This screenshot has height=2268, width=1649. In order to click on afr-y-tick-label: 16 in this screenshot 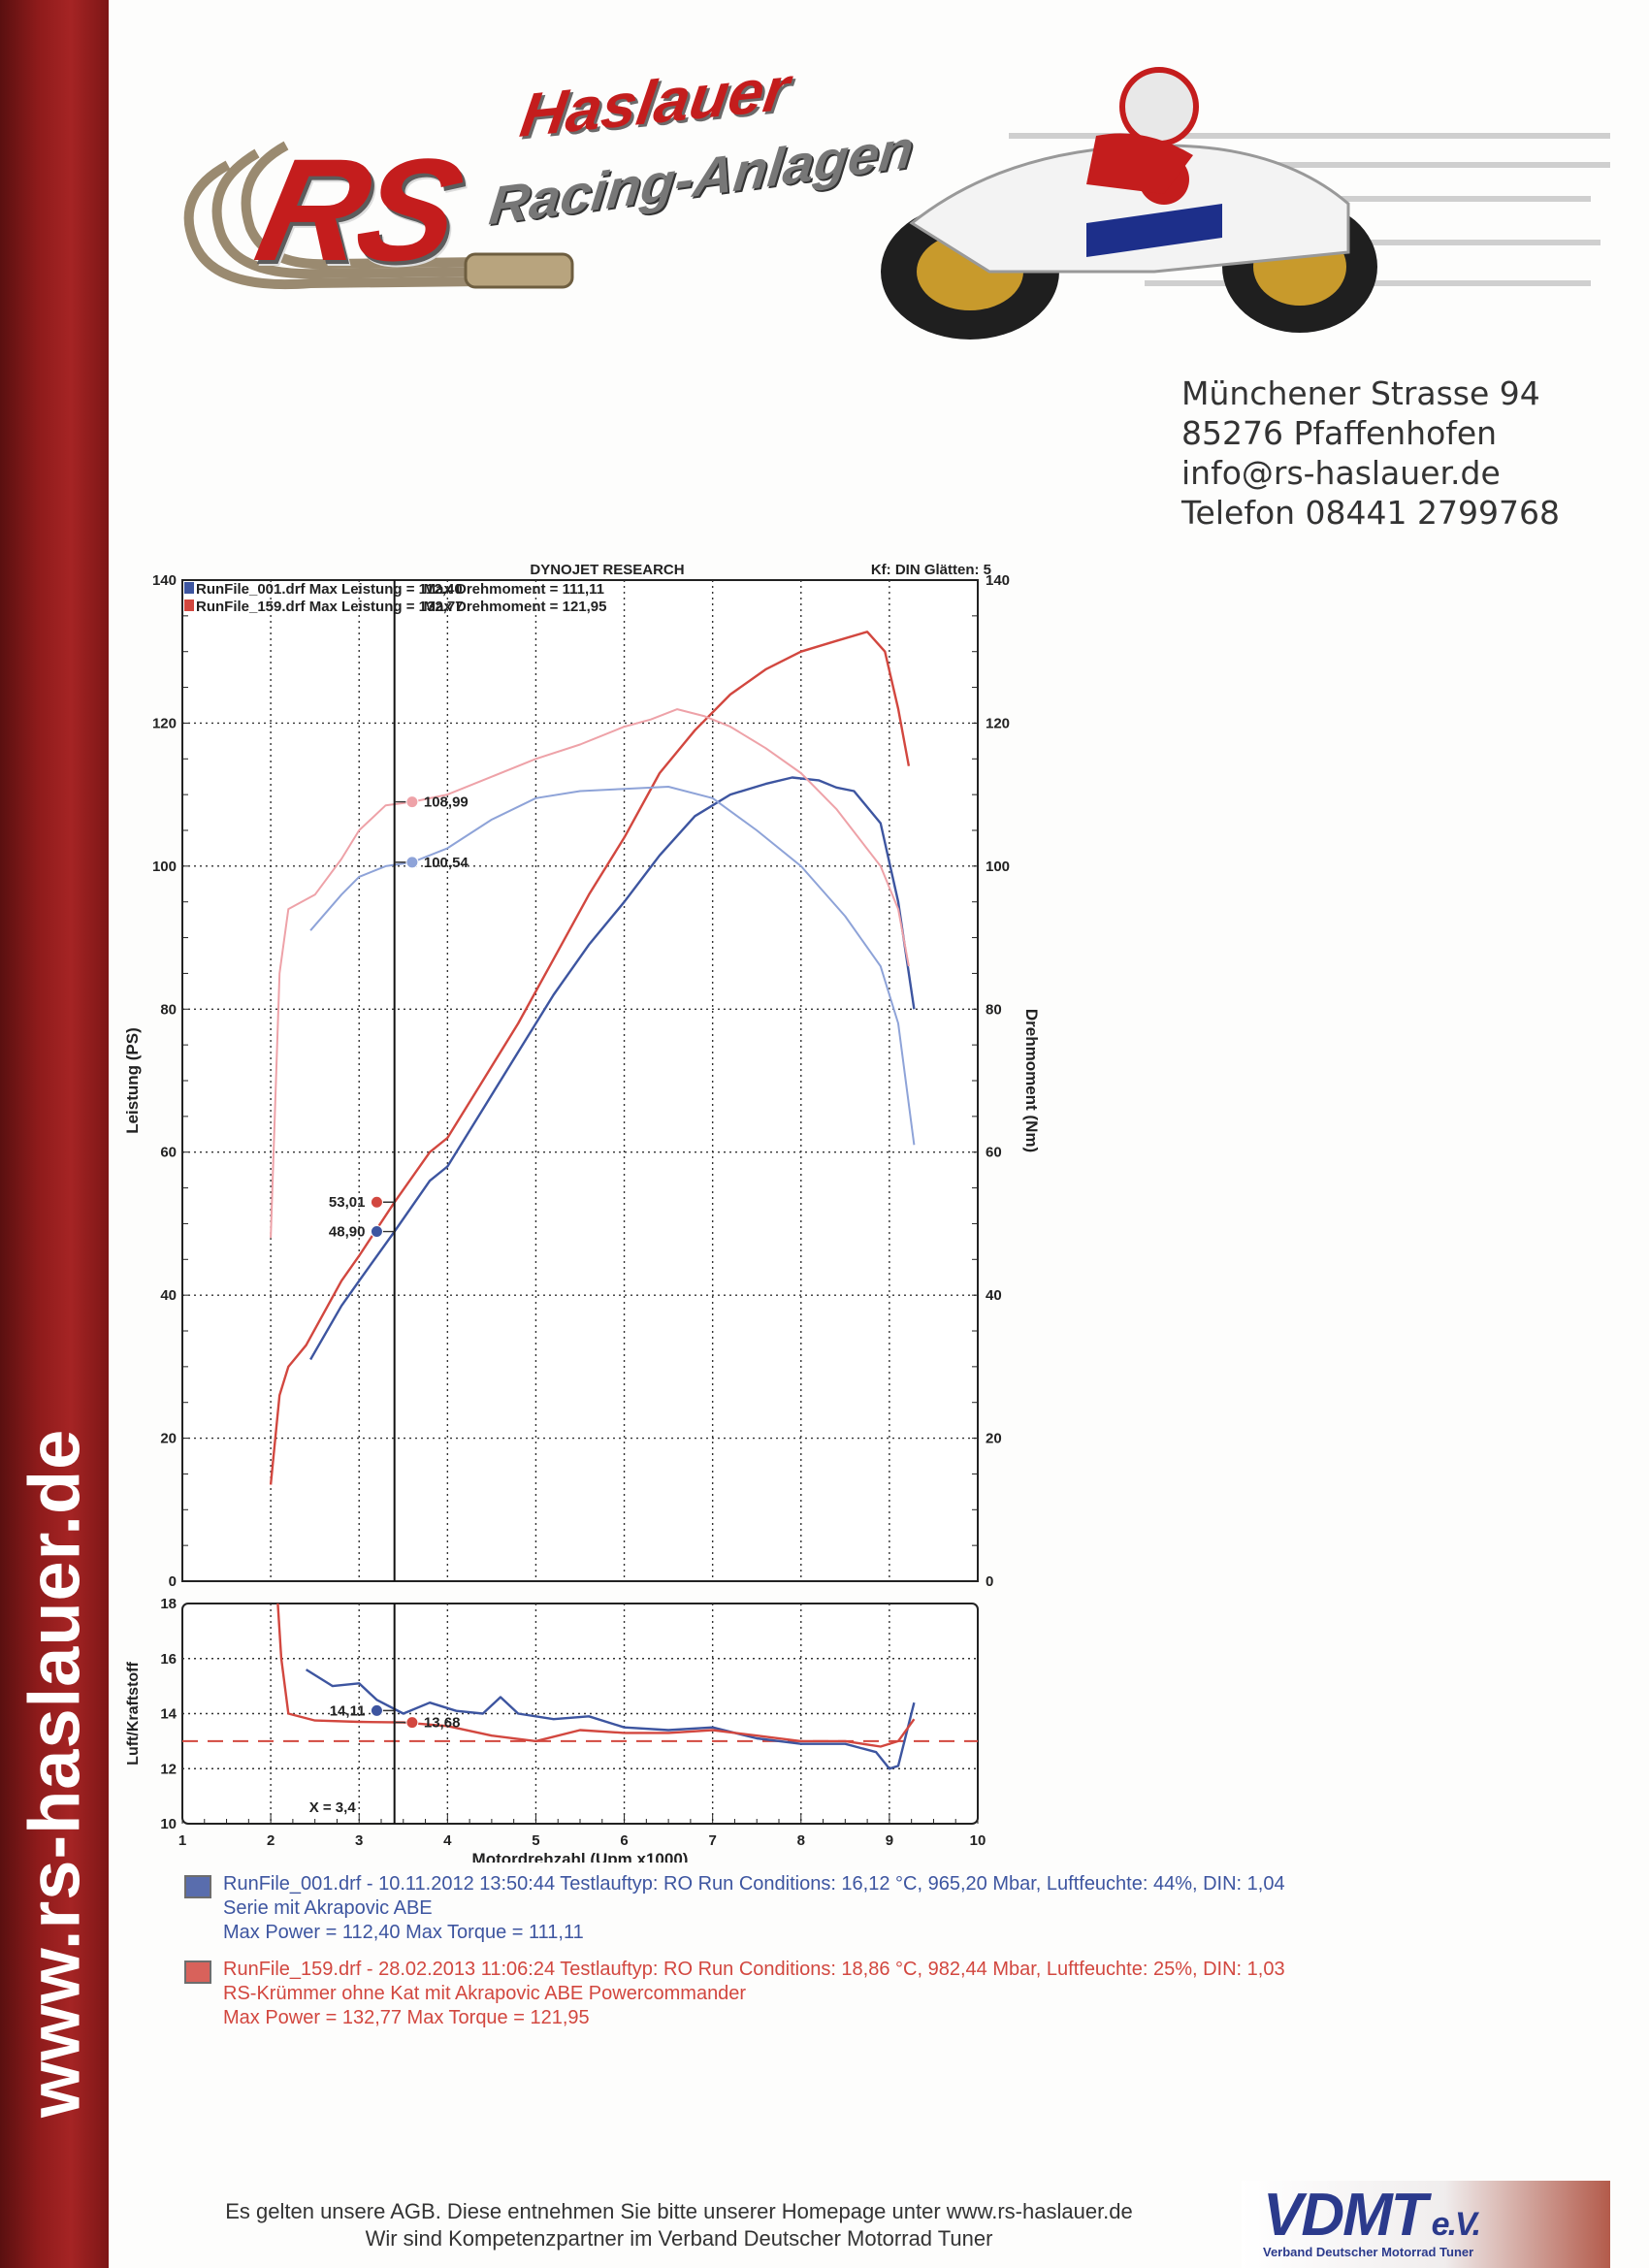, I will do `click(168, 1659)`.